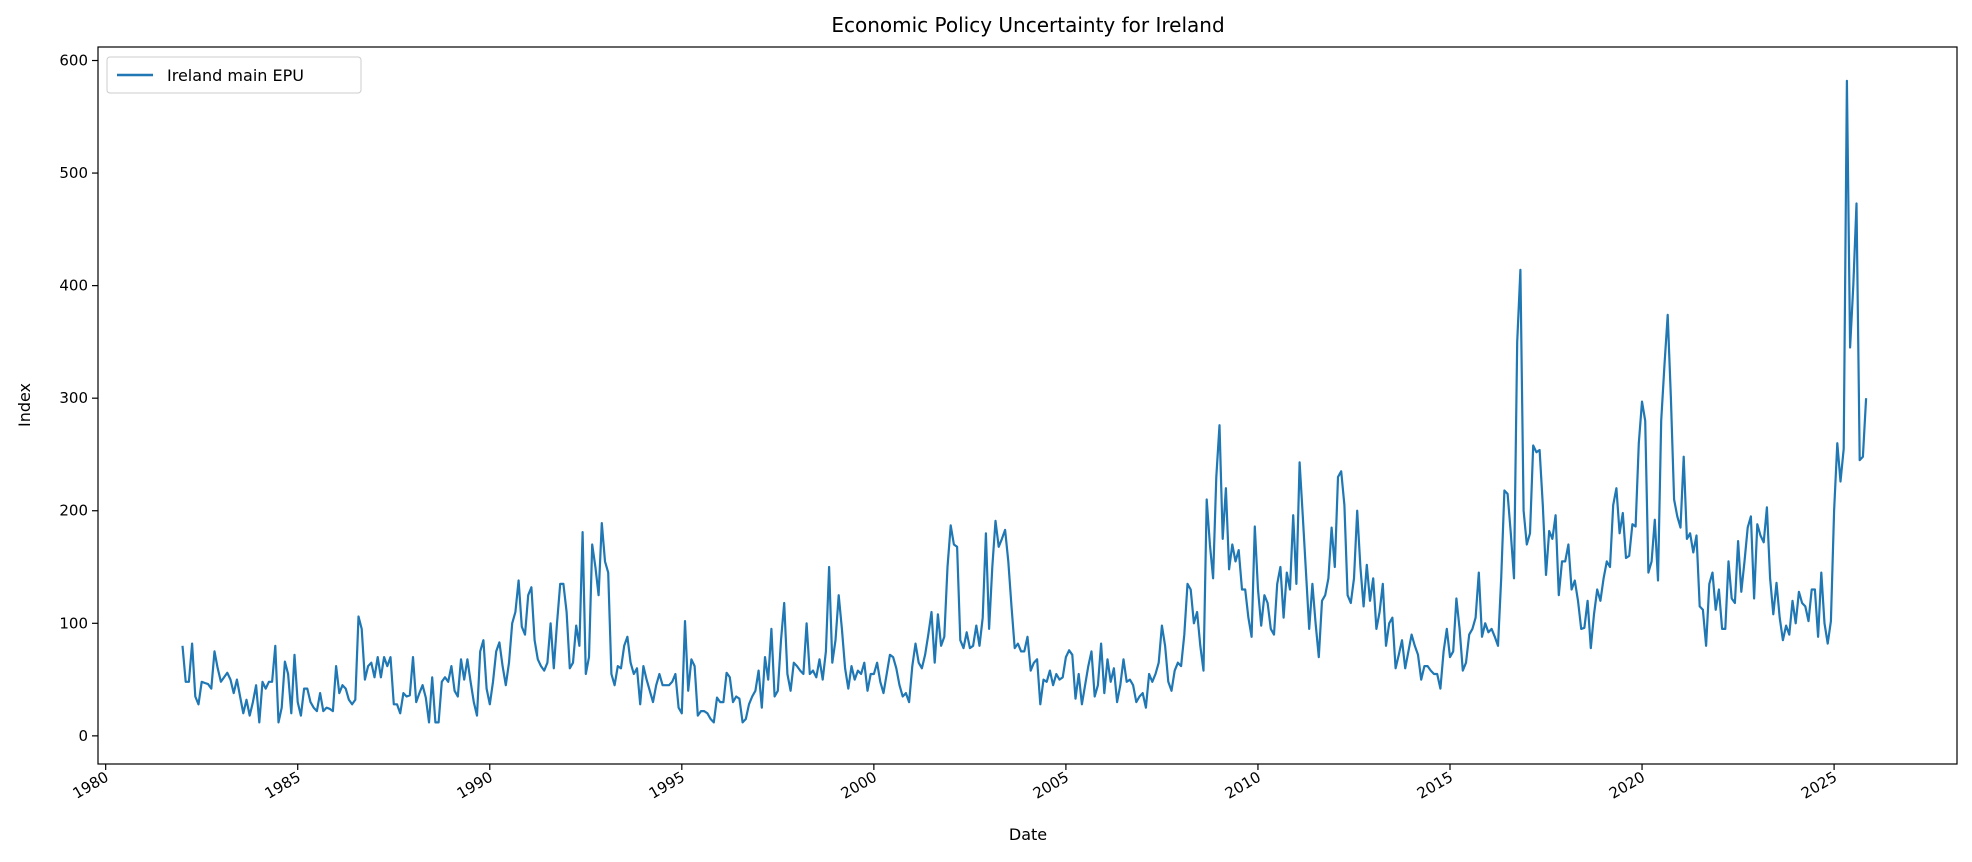 This screenshot has height=862, width=1972. I want to click on x-tick-label: 2005, so click(1051, 785).